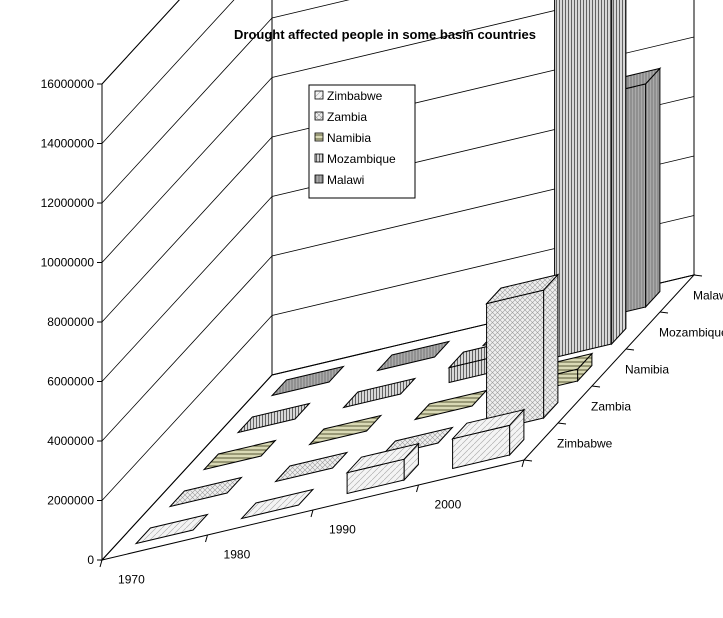 The height and width of the screenshot is (618, 723). What do you see at coordinates (312, 523) in the screenshot?
I see `x-axis: 1970 1980 1990 2000` at bounding box center [312, 523].